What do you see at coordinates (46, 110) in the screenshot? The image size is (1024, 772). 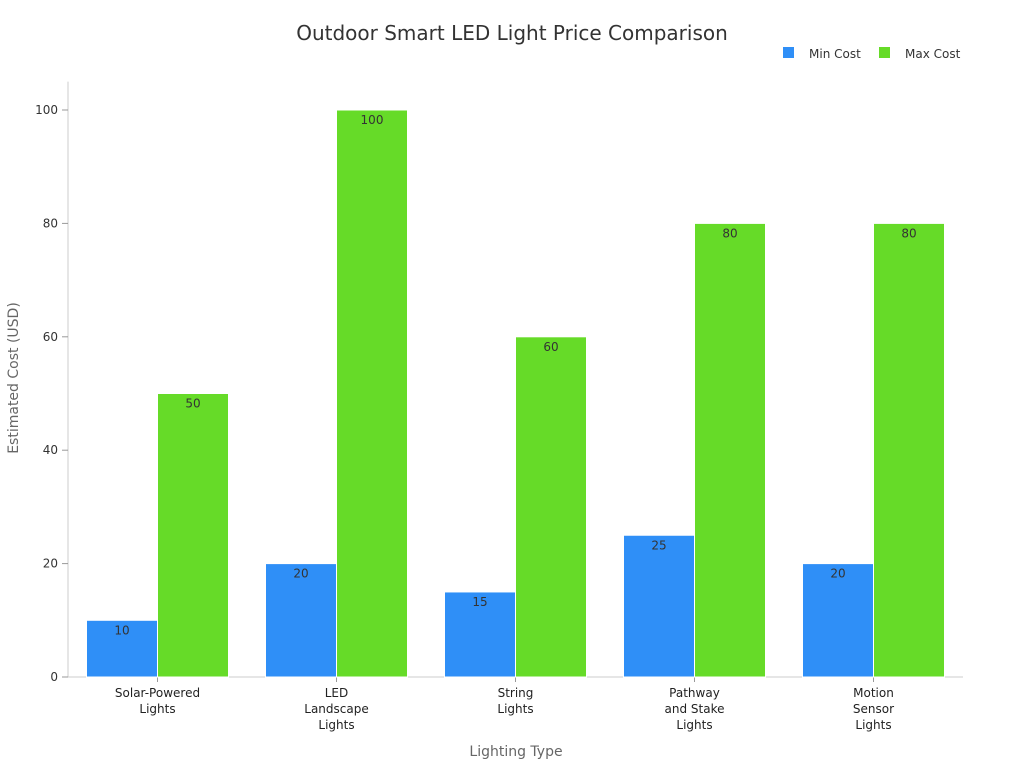 I see `y-tick-label: 100` at bounding box center [46, 110].